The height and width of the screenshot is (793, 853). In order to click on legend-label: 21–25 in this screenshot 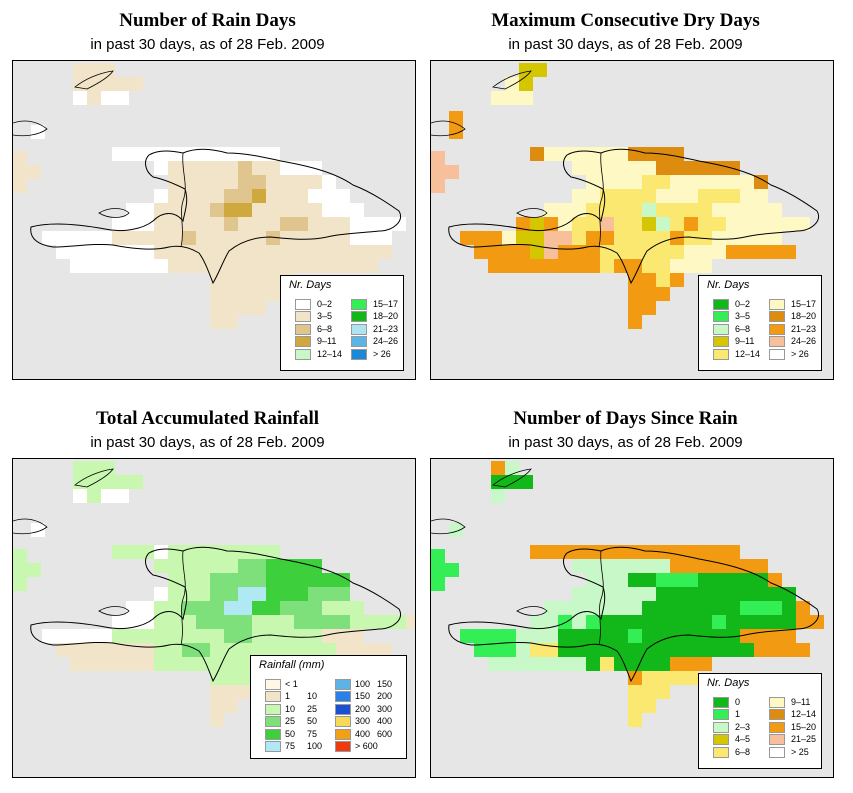, I will do `click(804, 739)`.